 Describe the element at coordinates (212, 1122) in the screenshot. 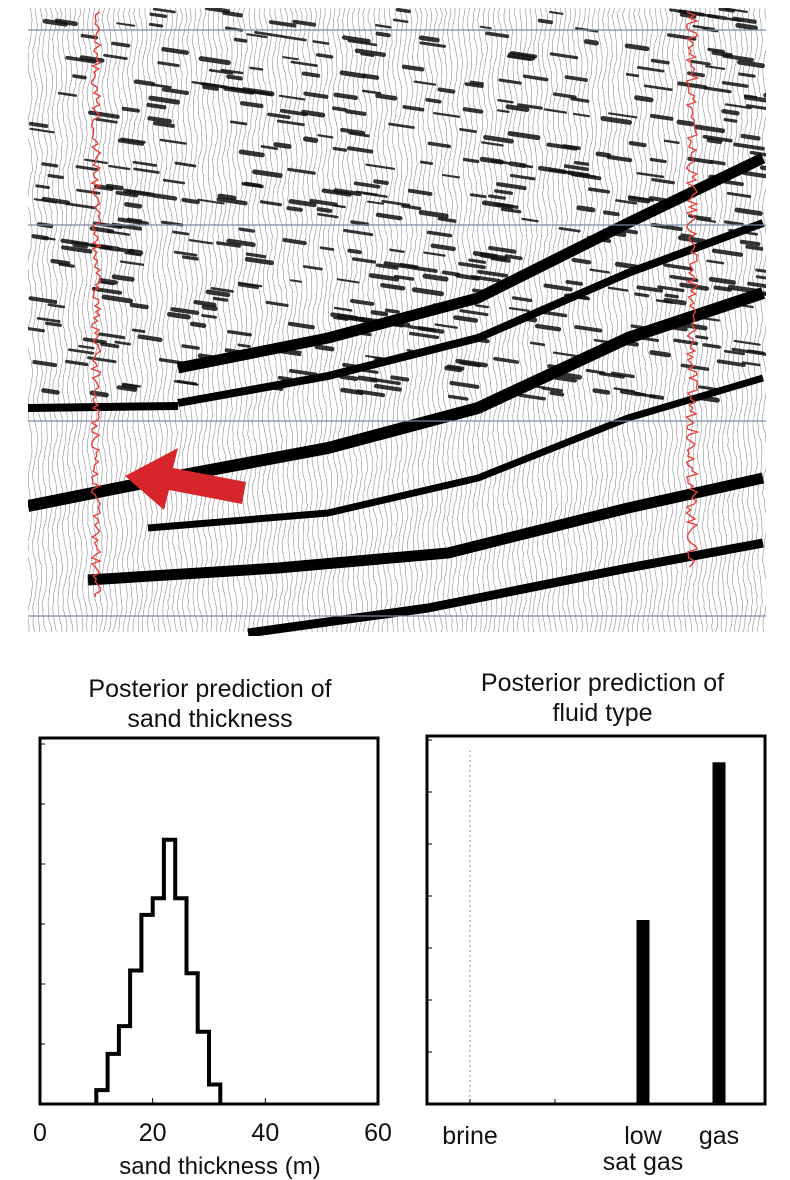

I see `x-ticks: 0 20 40 60` at that location.